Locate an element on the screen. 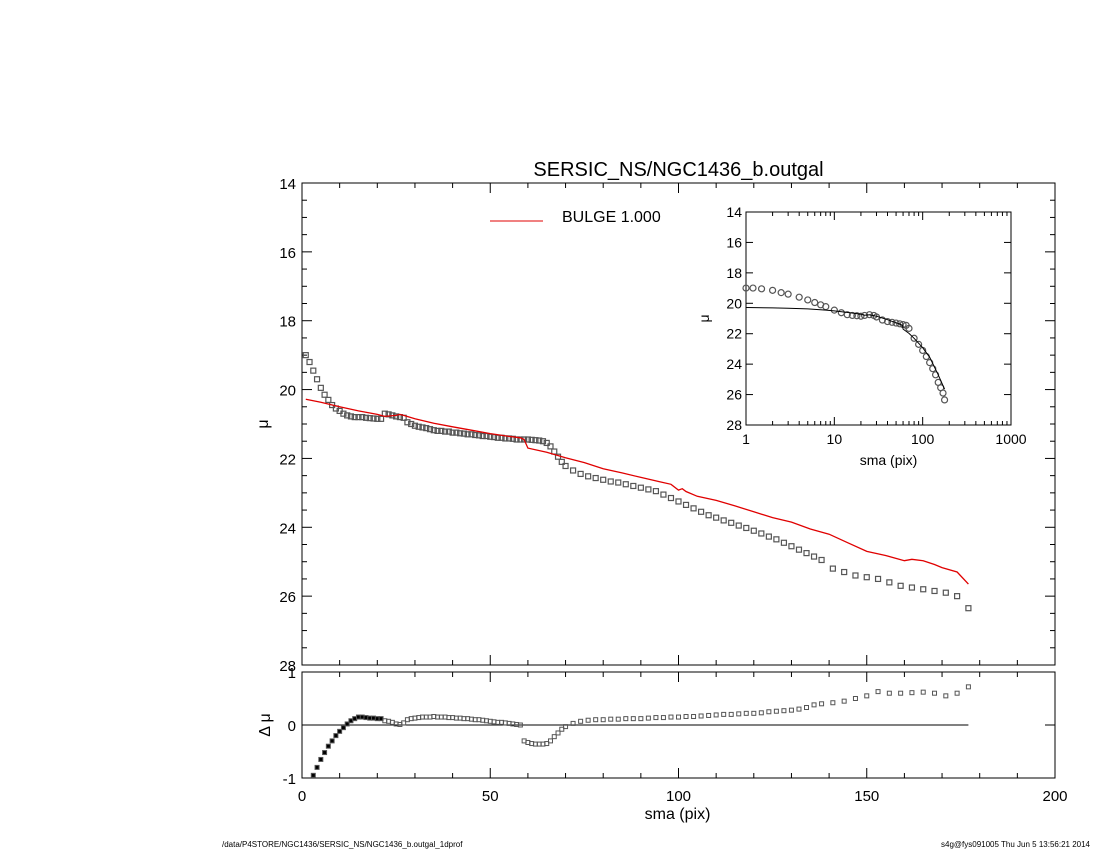 The width and height of the screenshot is (1100, 850). x-tick-label: 50 is located at coordinates (490, 796).